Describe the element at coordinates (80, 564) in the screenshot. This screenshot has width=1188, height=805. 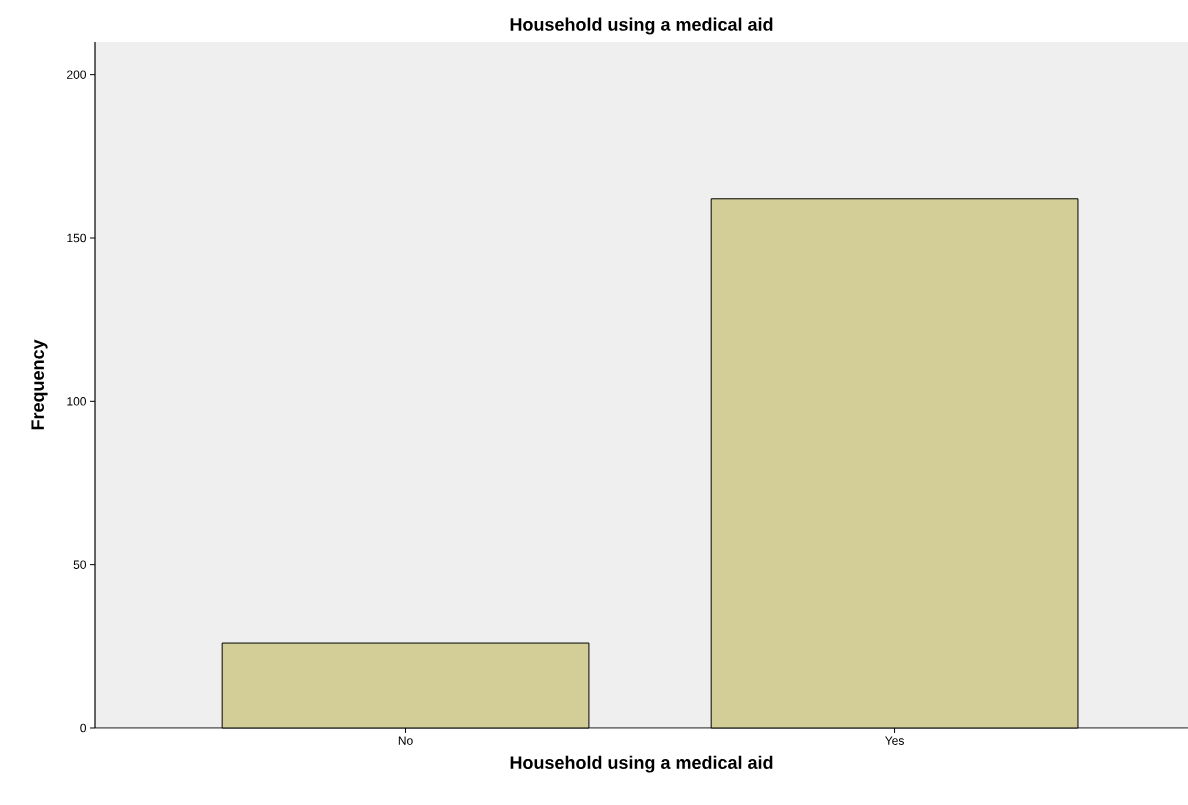
I see `y-tick-label: 50` at that location.